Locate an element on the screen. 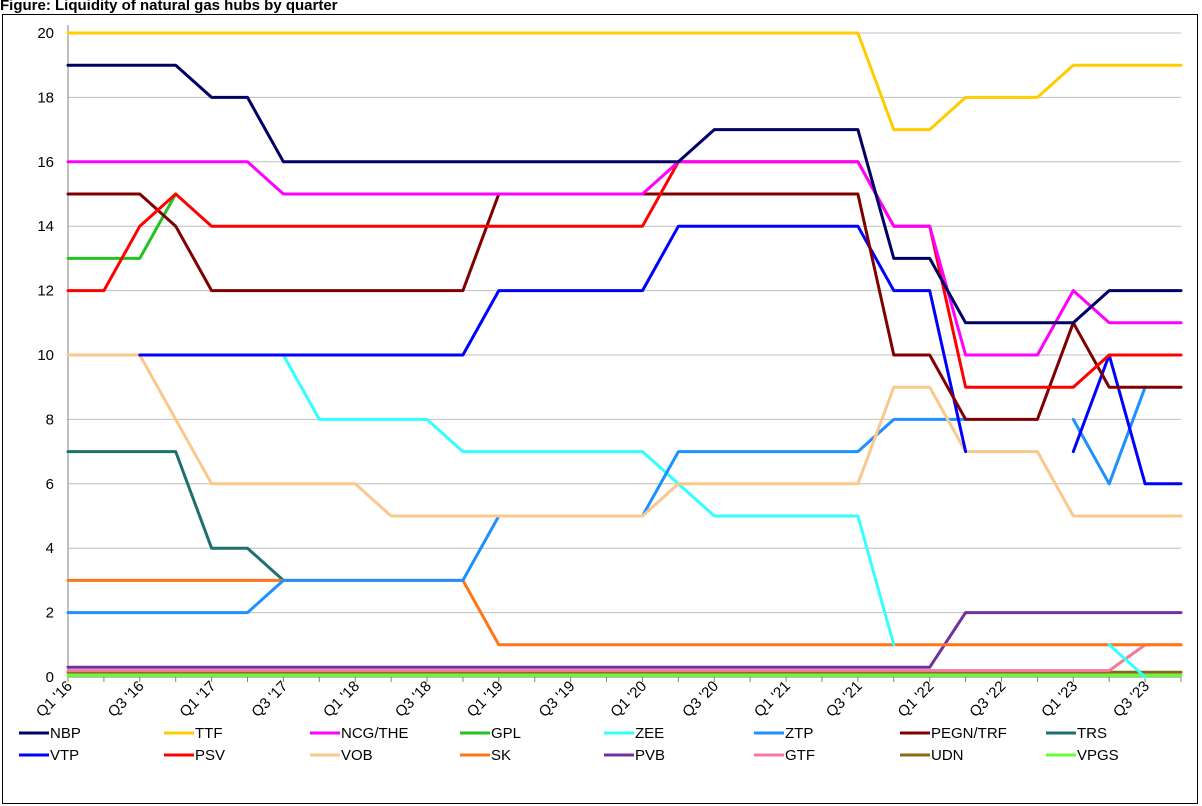  legend-label-nbp: NBP is located at coordinates (65, 733).